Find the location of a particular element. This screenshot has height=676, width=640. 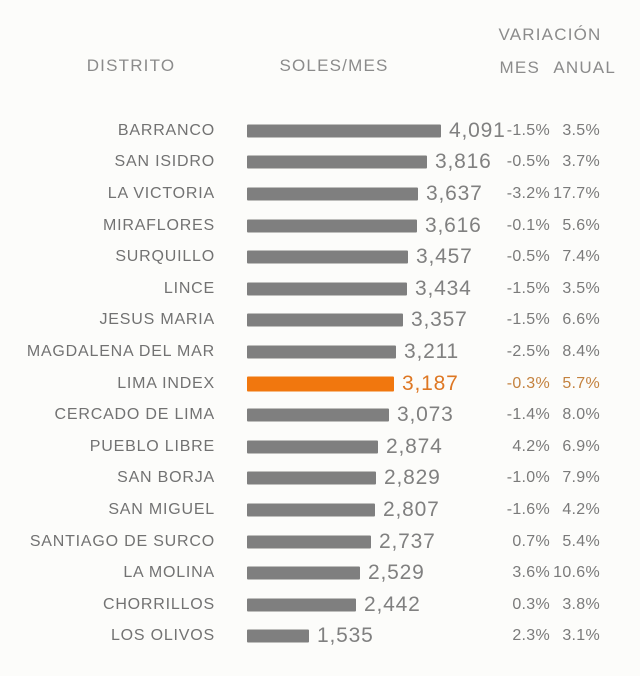

soles-value-label: 2,529 is located at coordinates (396, 573).